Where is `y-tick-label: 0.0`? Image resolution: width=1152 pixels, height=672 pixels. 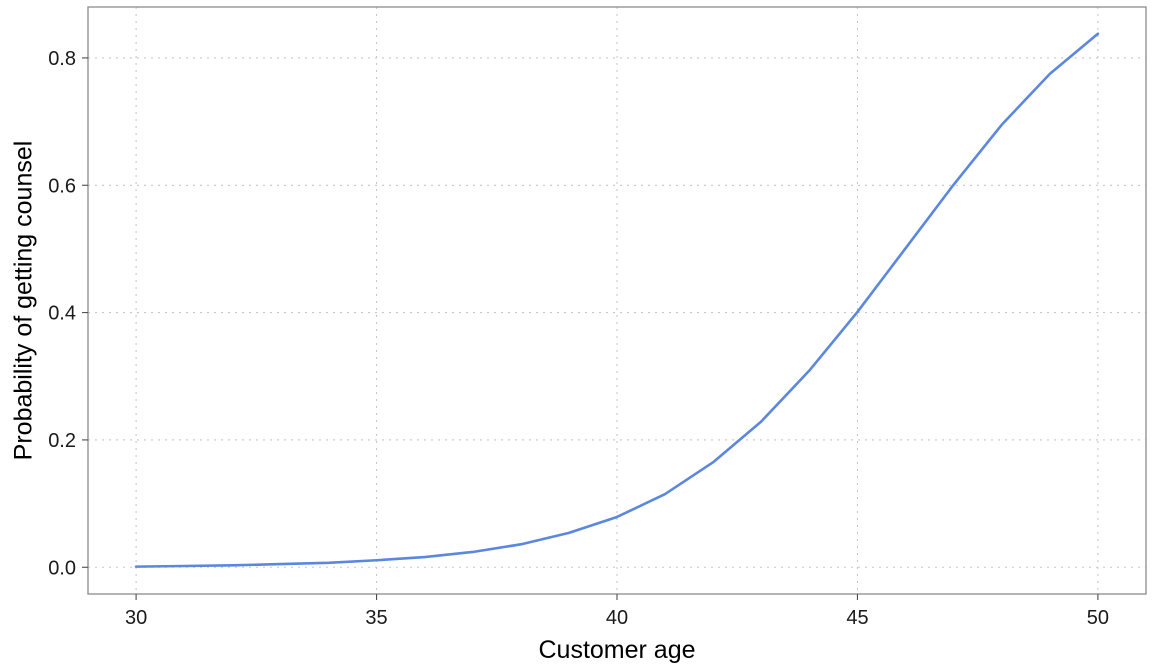
y-tick-label: 0.0 is located at coordinates (62, 568).